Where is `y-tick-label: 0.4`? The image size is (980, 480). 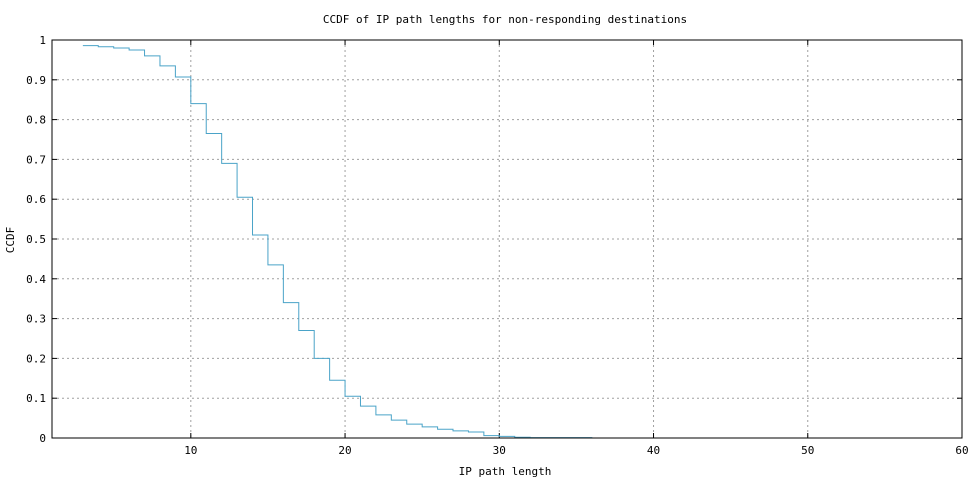 y-tick-label: 0.4 is located at coordinates (36, 279).